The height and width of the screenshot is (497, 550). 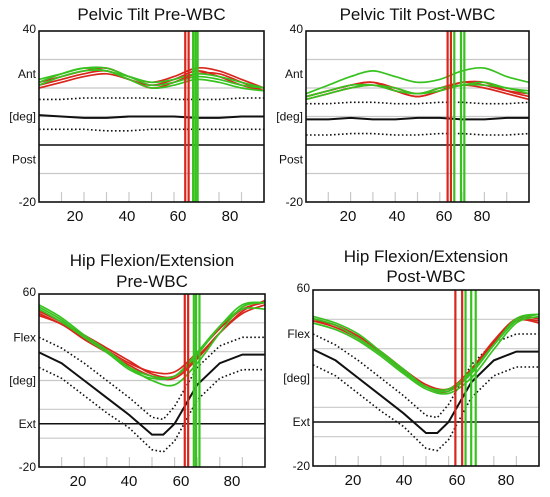 I want to click on chart-title: Pelvic Tilt Post-WBC, so click(x=418, y=14).